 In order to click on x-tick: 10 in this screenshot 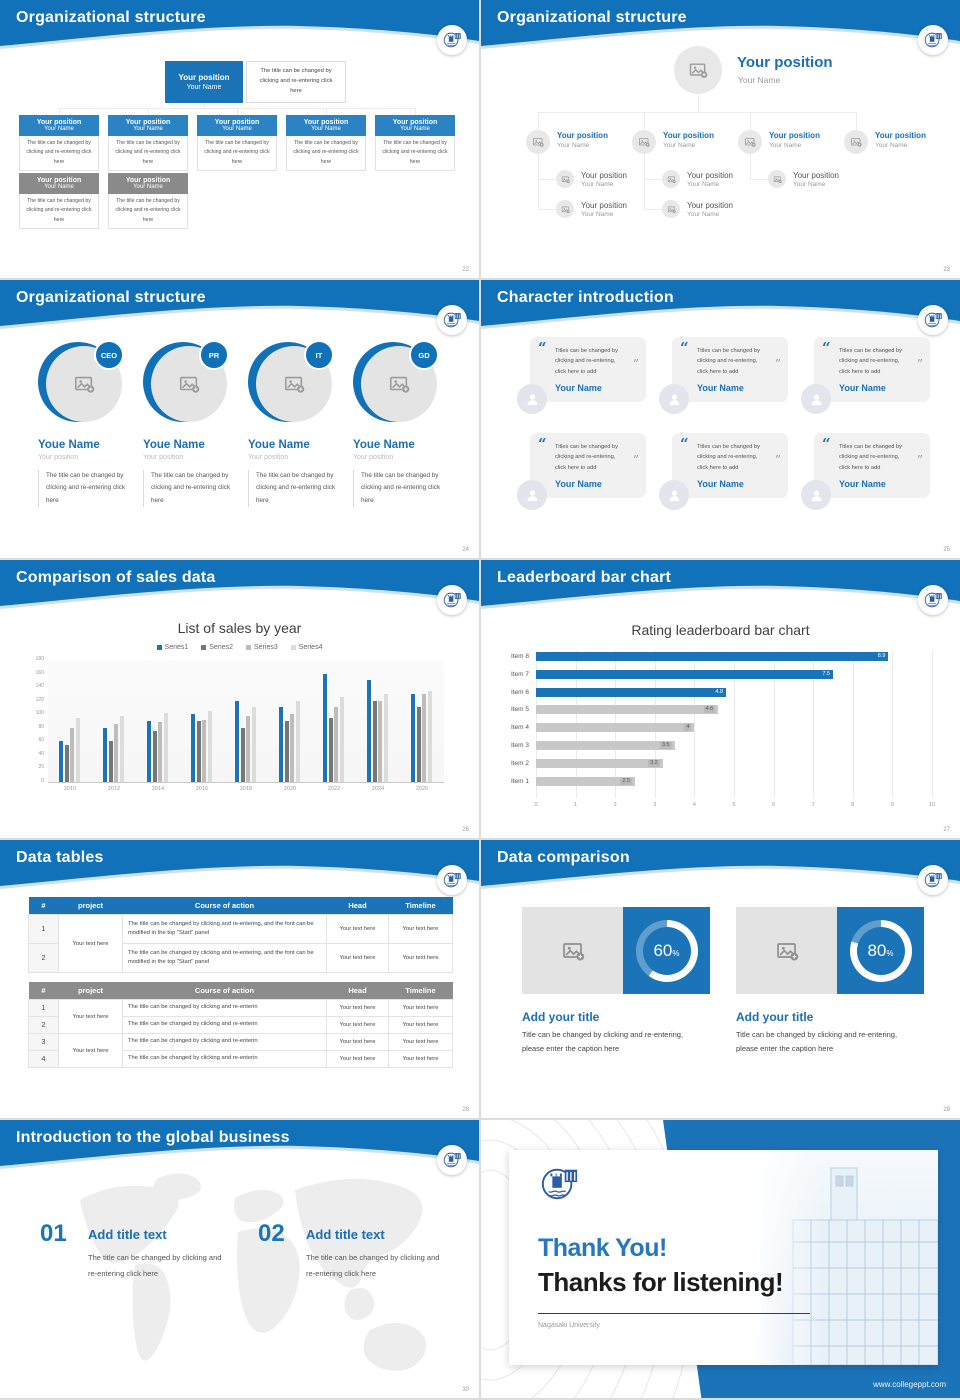, I will do `click(932, 805)`.